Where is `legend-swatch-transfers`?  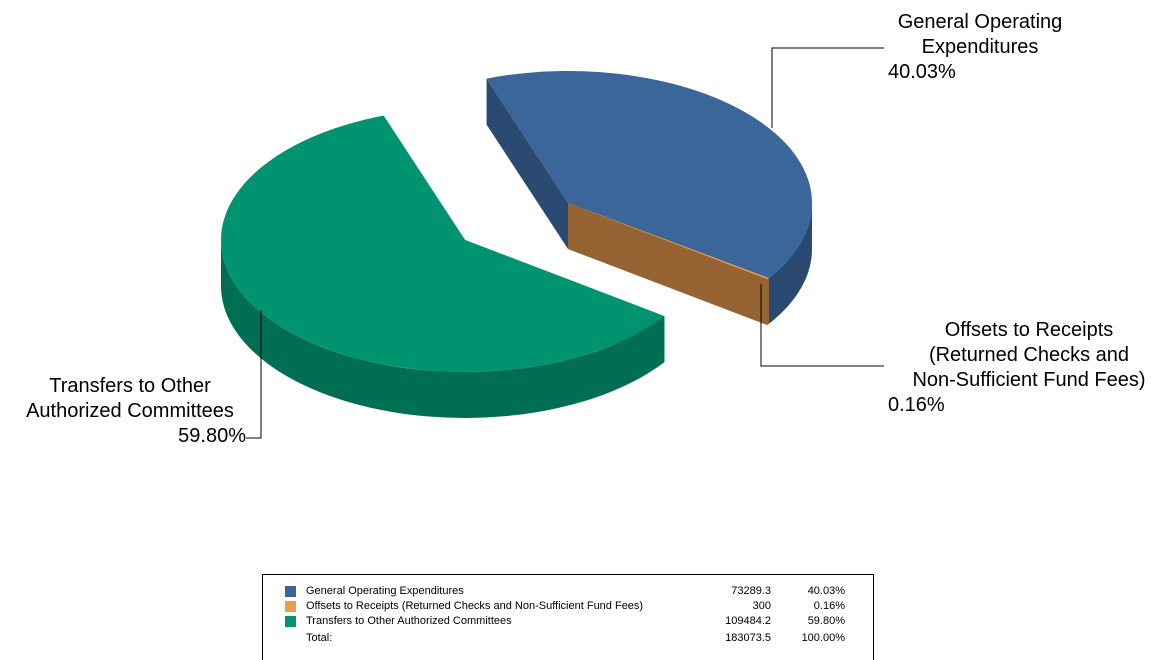
legend-swatch-transfers is located at coordinates (290, 621).